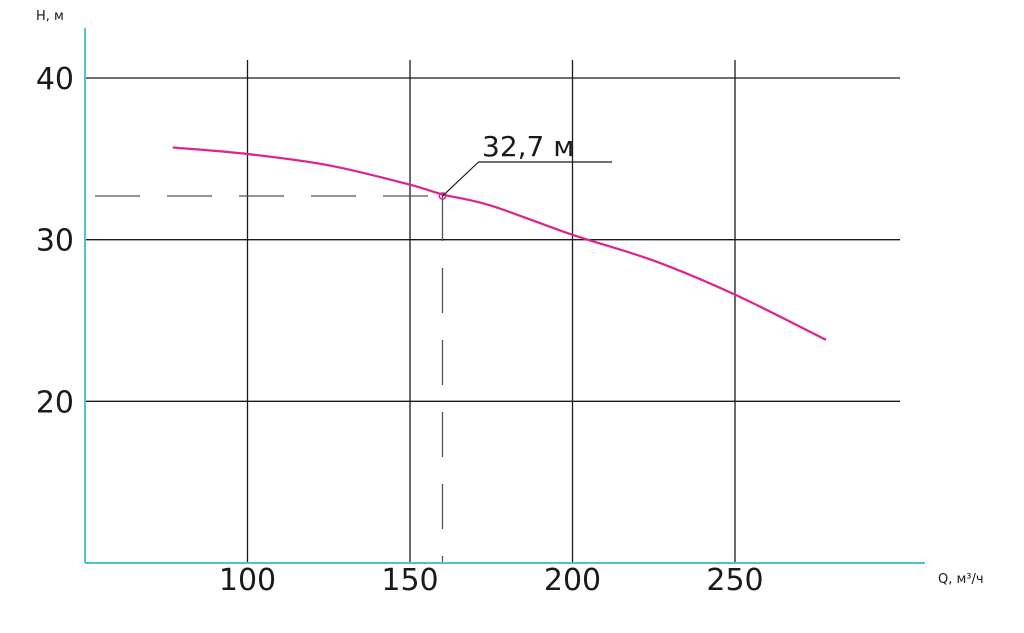 The image size is (1024, 633). What do you see at coordinates (525, 165) in the screenshot?
I see `annotations: 32,7 м` at bounding box center [525, 165].